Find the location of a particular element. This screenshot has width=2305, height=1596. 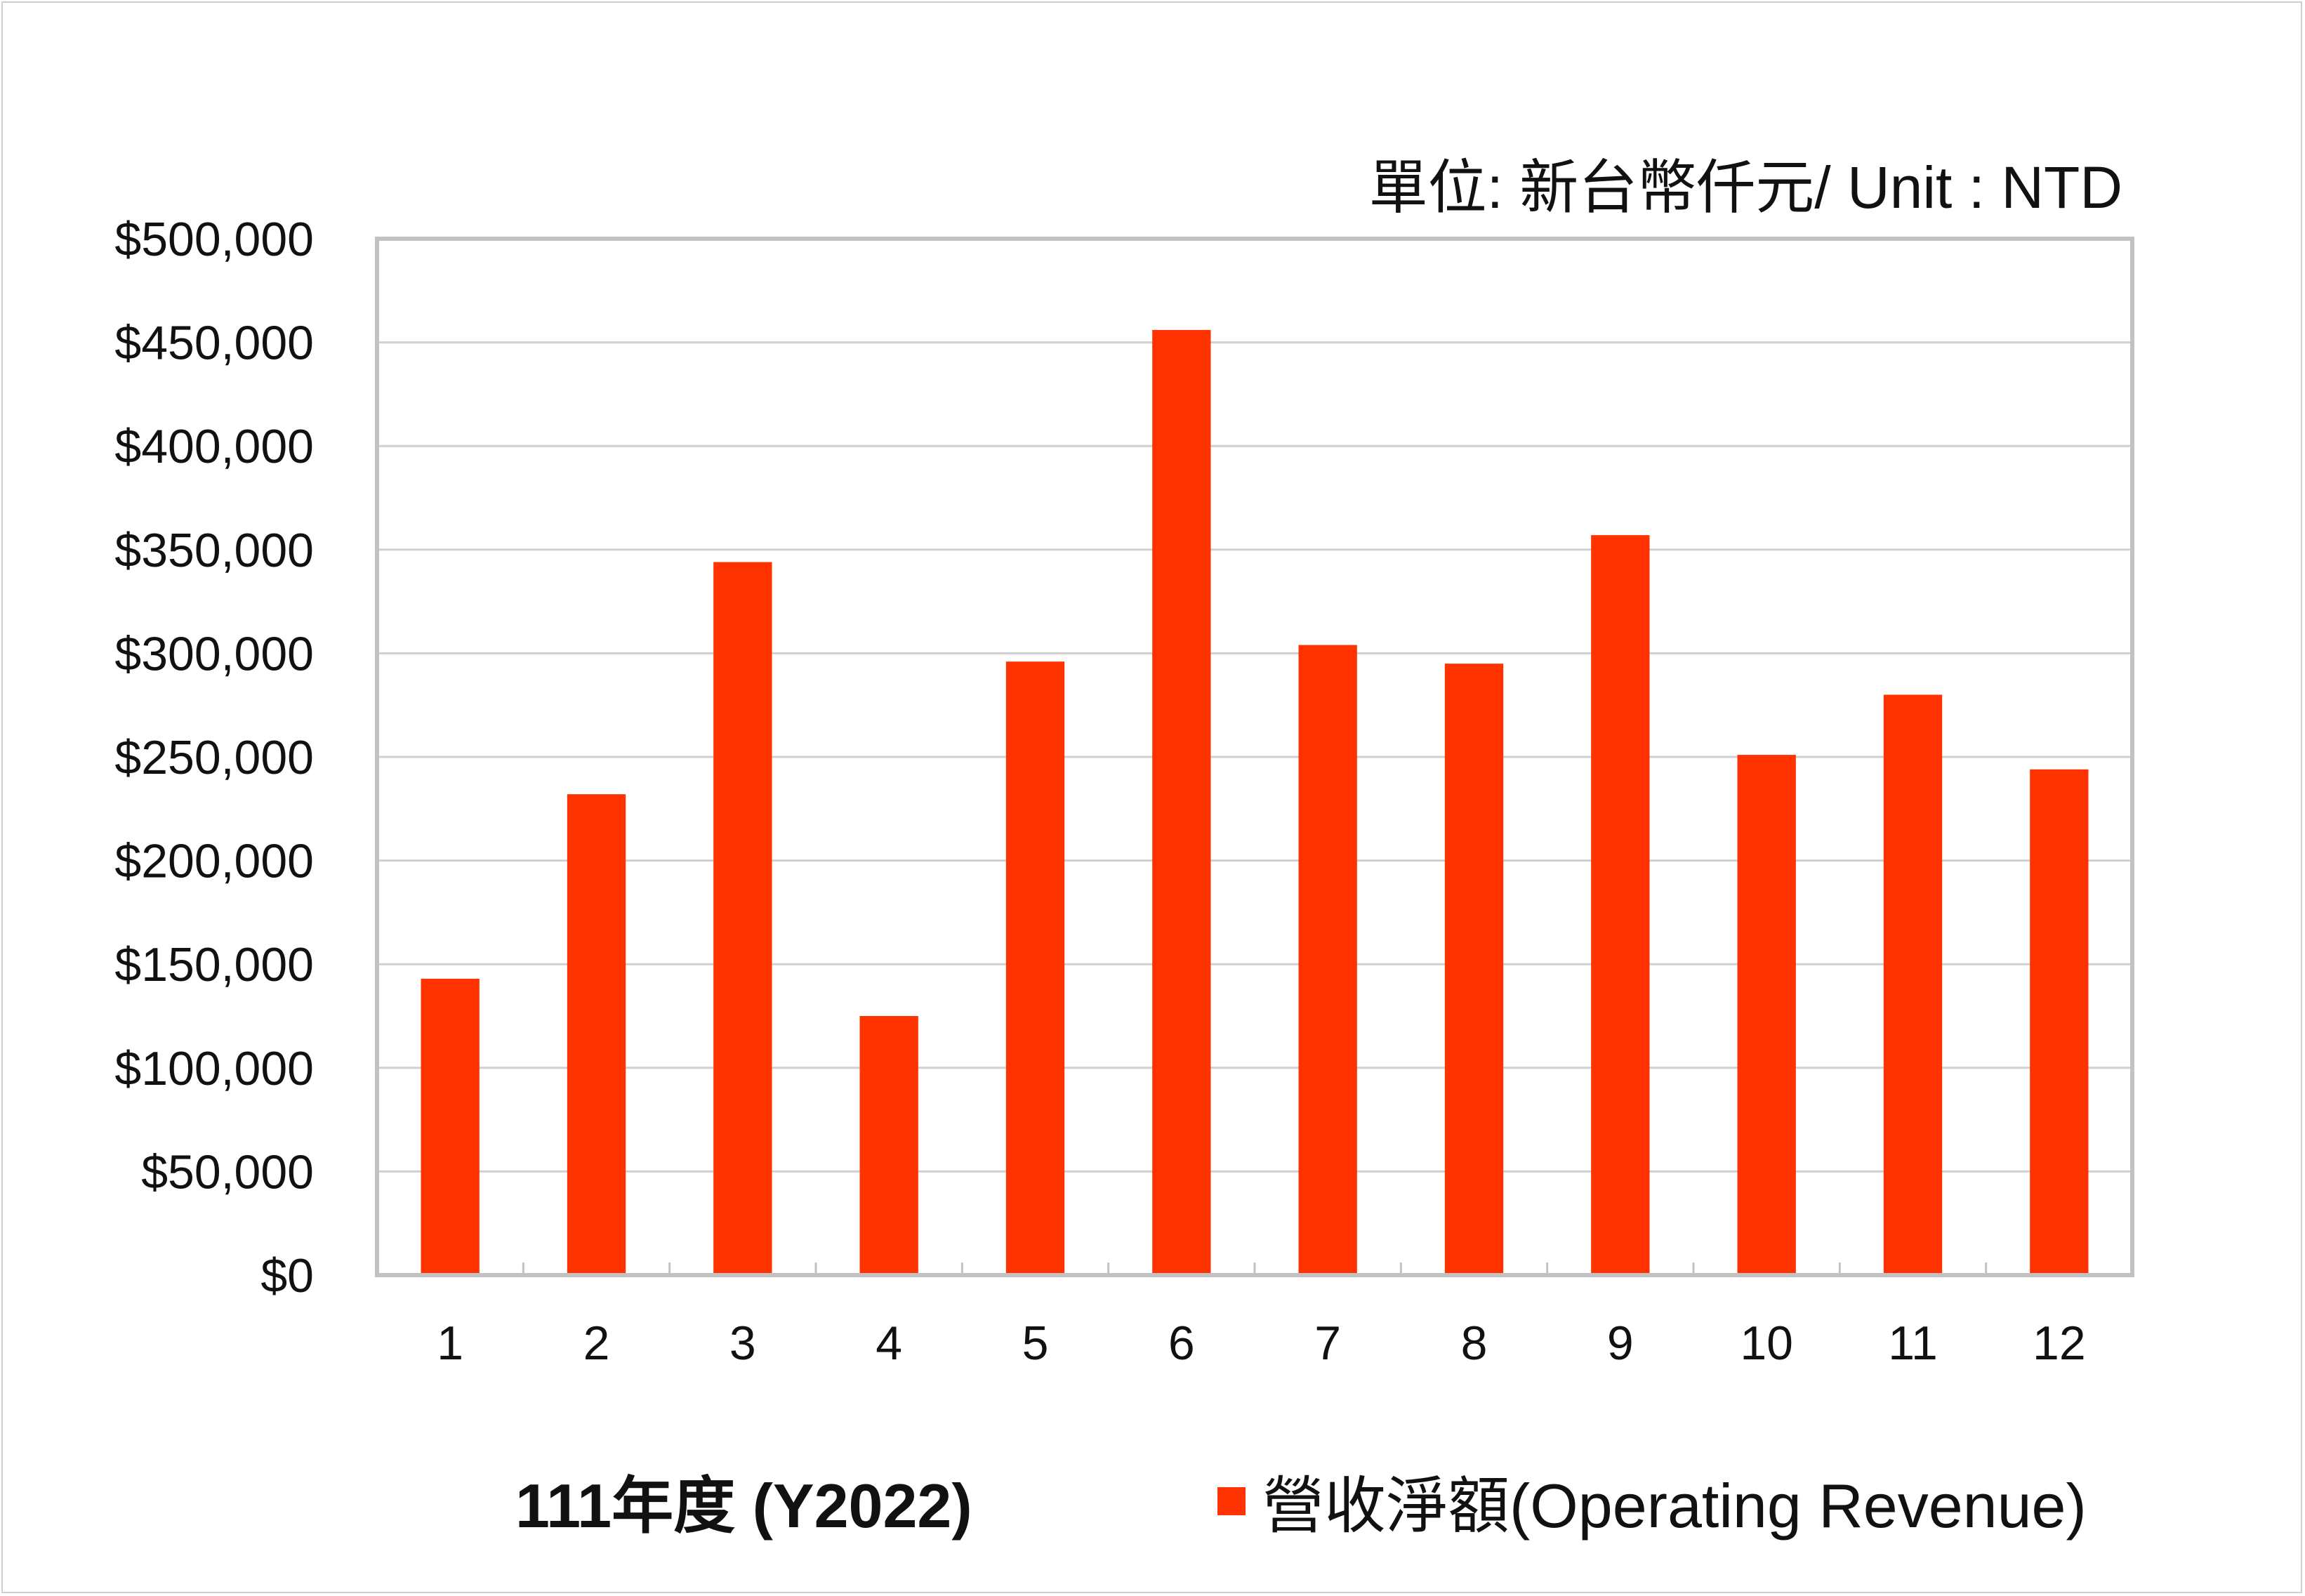

y-tick-label: $0 is located at coordinates (287, 1275).